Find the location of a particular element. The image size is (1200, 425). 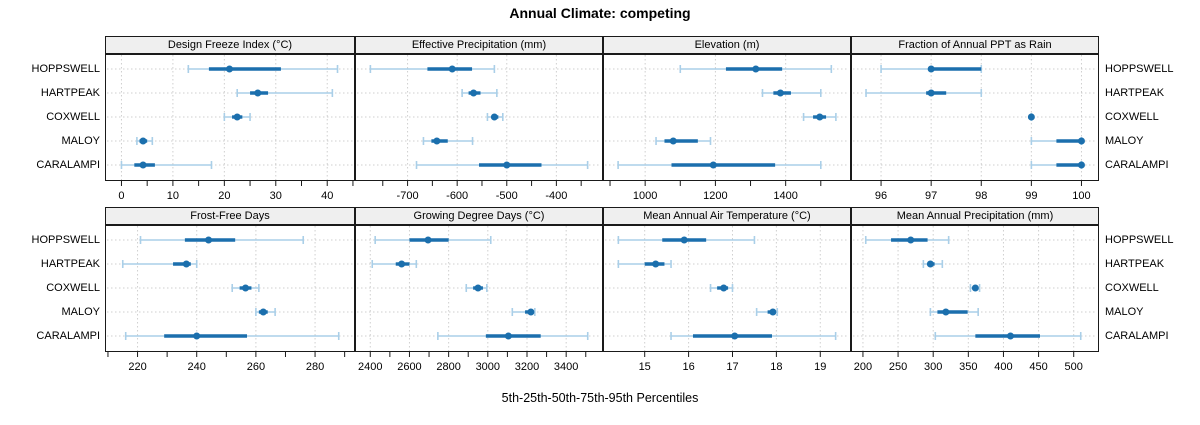

tick-label: 97 is located at coordinates (931, 196).